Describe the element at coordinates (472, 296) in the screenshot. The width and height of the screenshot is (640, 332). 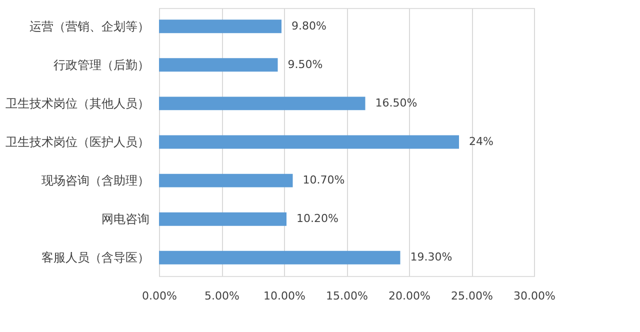
I see `x-tick-label: 25.00%` at that location.